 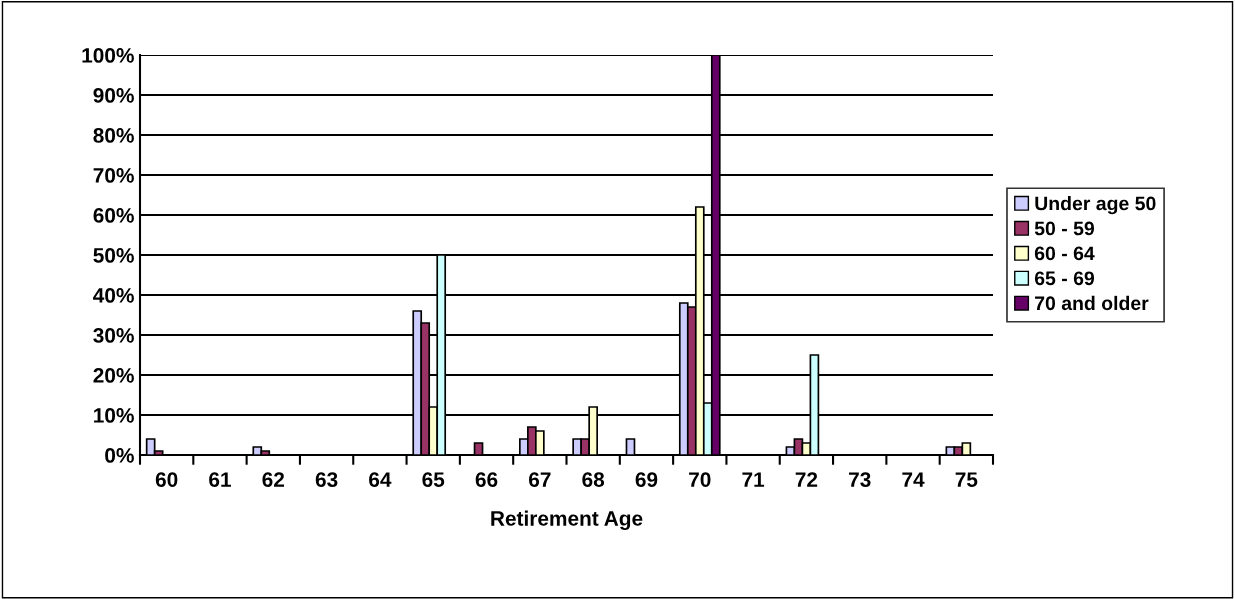 What do you see at coordinates (273, 479) in the screenshot?
I see `x-tick-label: 62` at bounding box center [273, 479].